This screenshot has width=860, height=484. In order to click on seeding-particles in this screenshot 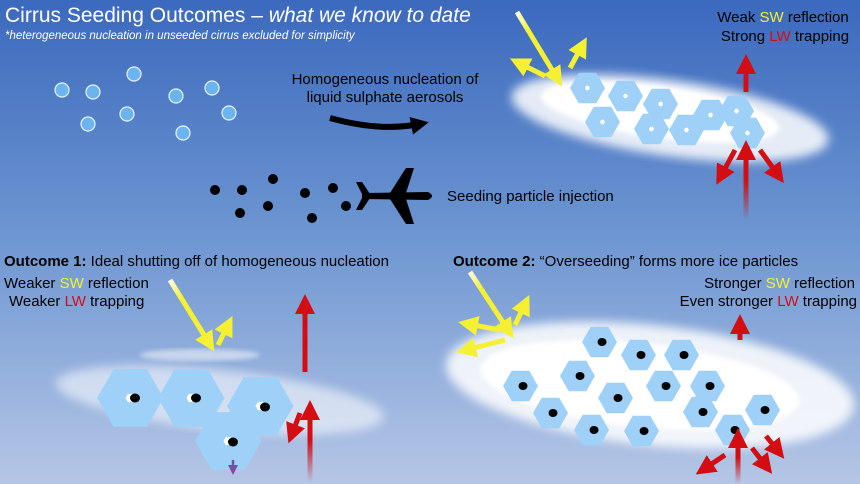, I will do `click(280, 198)`.